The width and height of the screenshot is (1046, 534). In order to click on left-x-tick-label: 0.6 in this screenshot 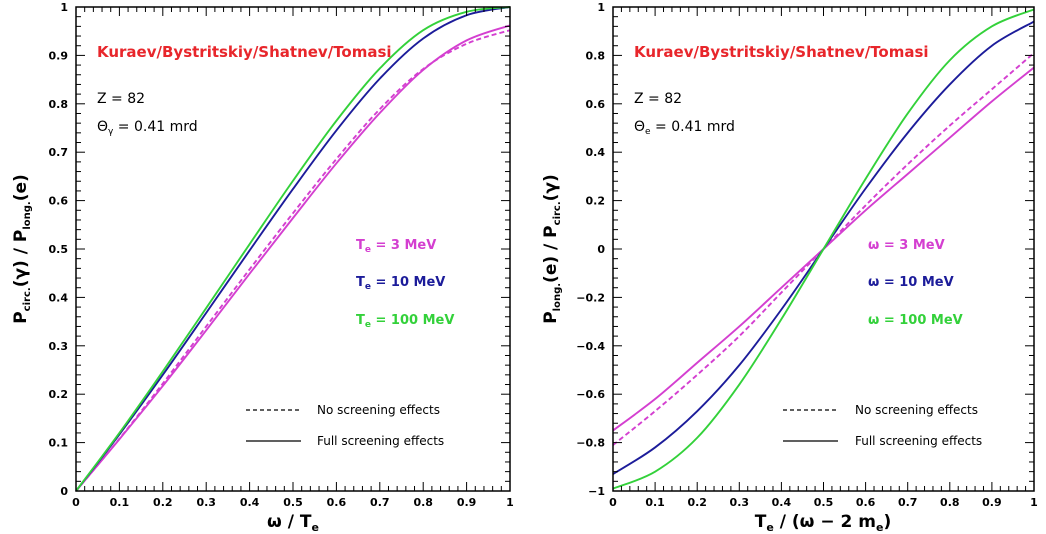, I will do `click(337, 502)`.